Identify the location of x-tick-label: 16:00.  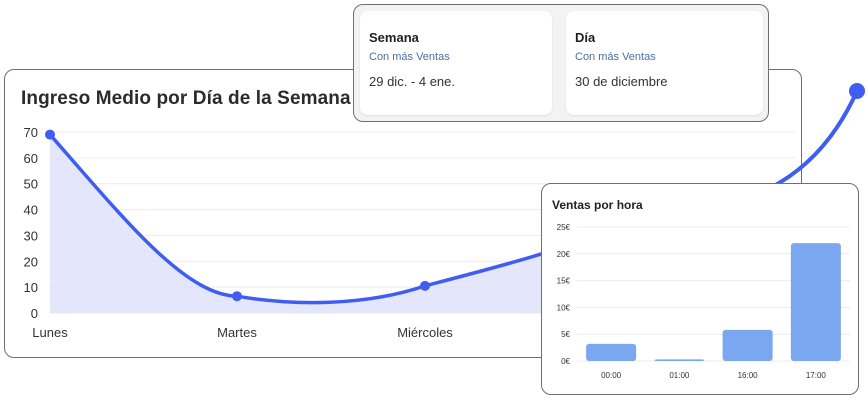
(748, 375).